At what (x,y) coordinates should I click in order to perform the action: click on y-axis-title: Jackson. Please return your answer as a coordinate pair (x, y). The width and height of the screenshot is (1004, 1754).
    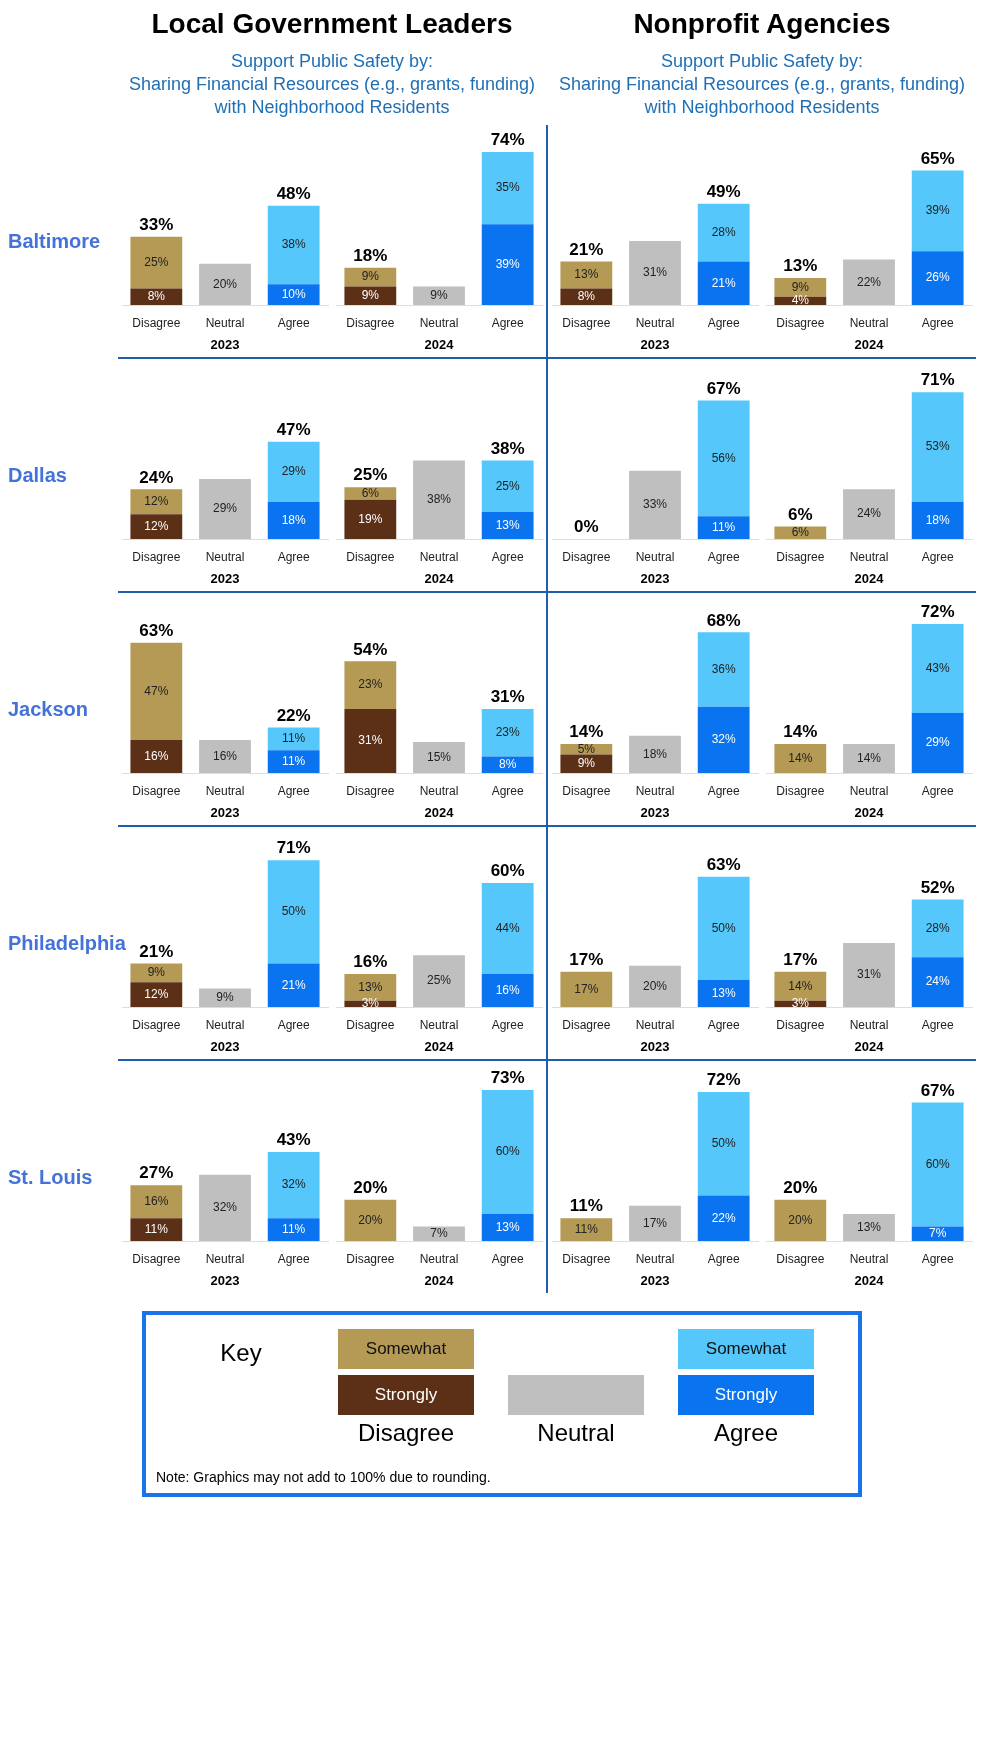
    Looking at the image, I should click on (49, 709).